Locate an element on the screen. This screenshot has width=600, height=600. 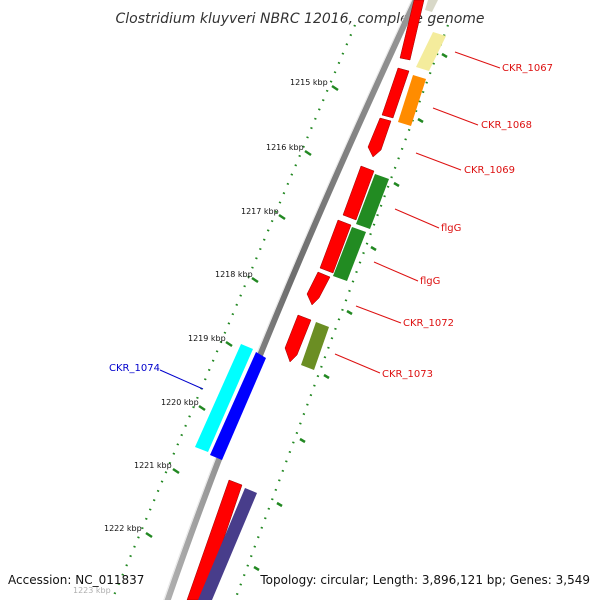
gene-label: CKR_1073 is located at coordinates (407, 374).